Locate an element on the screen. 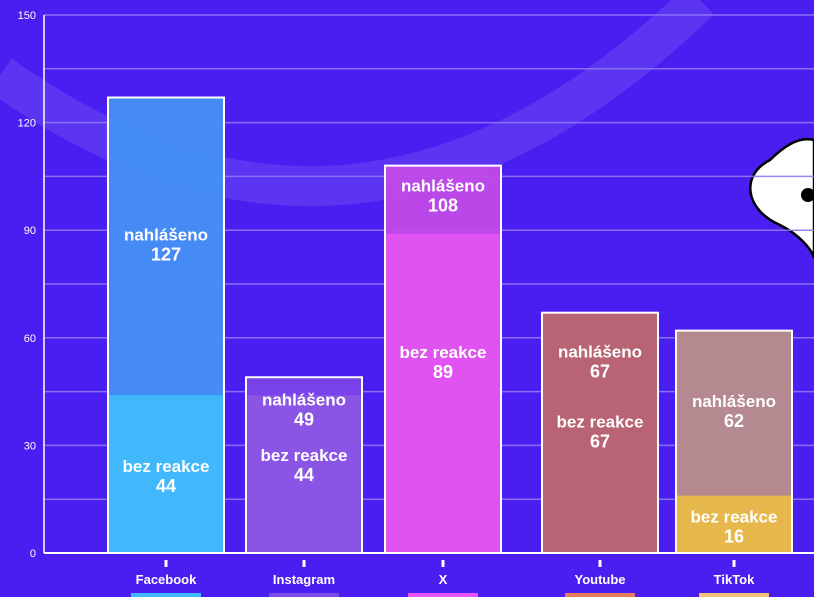  character-icon is located at coordinates (781, 198).